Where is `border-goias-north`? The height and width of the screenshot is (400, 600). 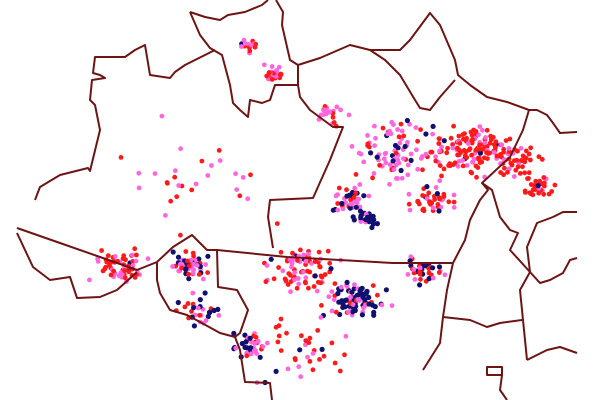 border-goias-north is located at coordinates (482, 322).